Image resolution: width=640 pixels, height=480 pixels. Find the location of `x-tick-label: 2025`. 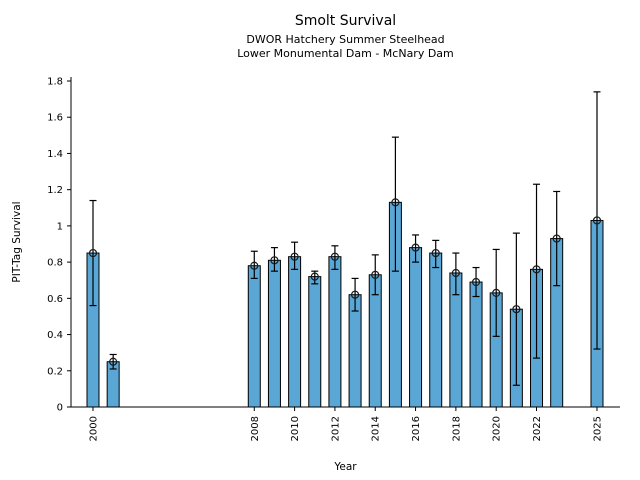

x-tick-label: 2025 is located at coordinates (598, 428).